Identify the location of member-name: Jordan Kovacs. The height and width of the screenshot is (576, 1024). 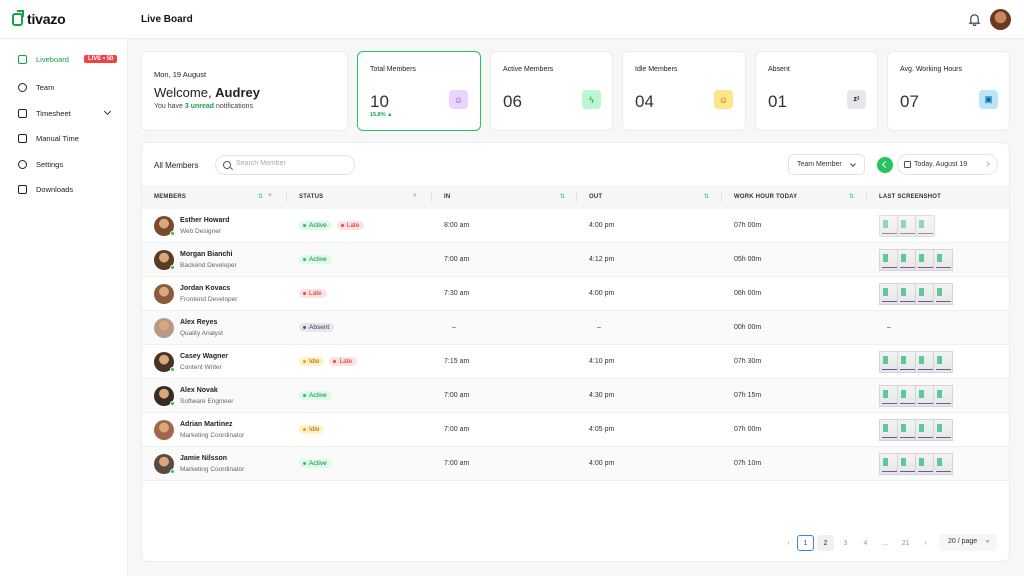
(205, 288).